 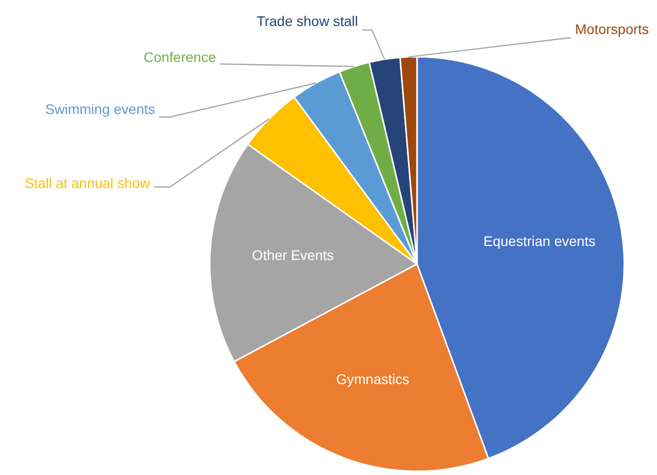 What do you see at coordinates (373, 379) in the screenshot?
I see `slice-label: Gymnastics` at bounding box center [373, 379].